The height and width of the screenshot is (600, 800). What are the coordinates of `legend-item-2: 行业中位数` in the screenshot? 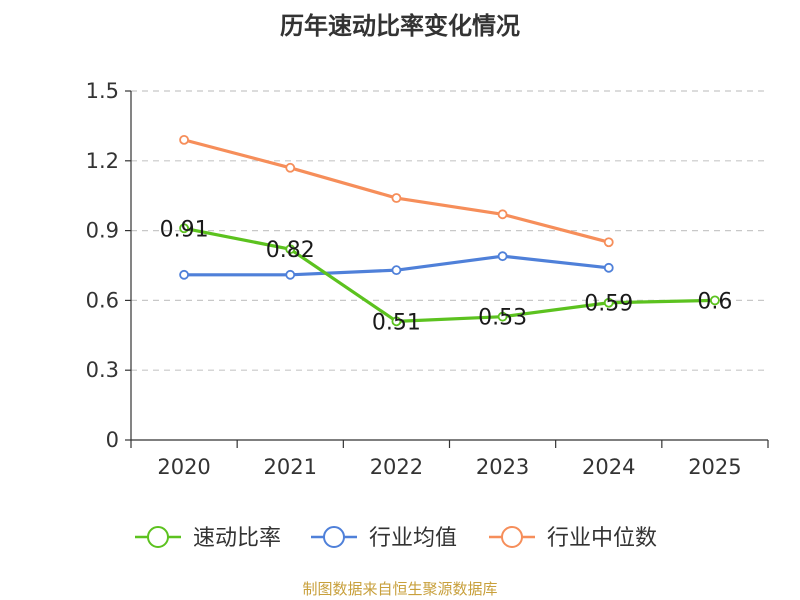 It's located at (573, 538).